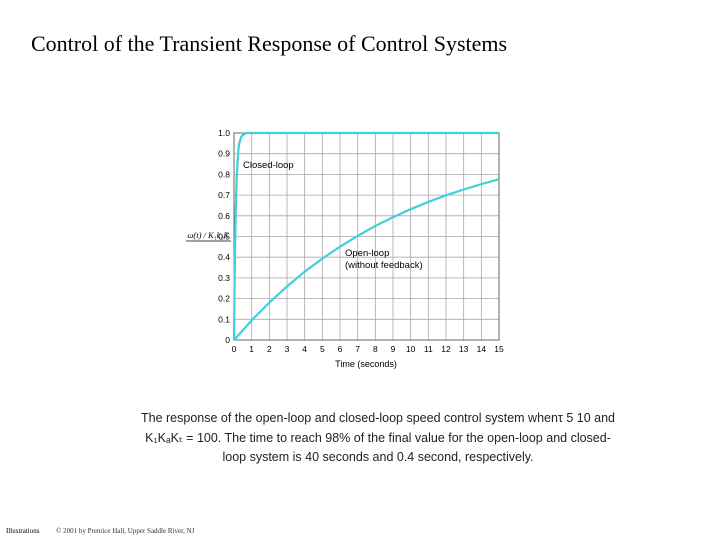 The image size is (720, 540). I want to click on x-tick-labels: 0 1 2 3 4 5 6 7 8 9 10 11 12 13 14 15, so click(368, 349).